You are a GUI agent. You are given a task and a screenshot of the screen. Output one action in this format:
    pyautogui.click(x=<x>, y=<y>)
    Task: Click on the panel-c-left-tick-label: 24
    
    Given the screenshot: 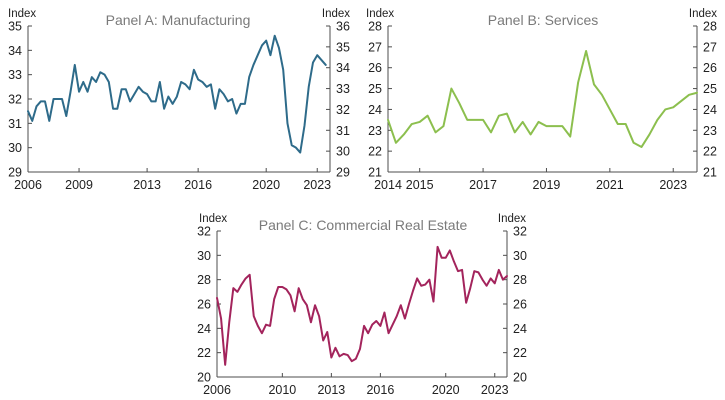 What is the action you would take?
    pyautogui.click(x=204, y=329)
    